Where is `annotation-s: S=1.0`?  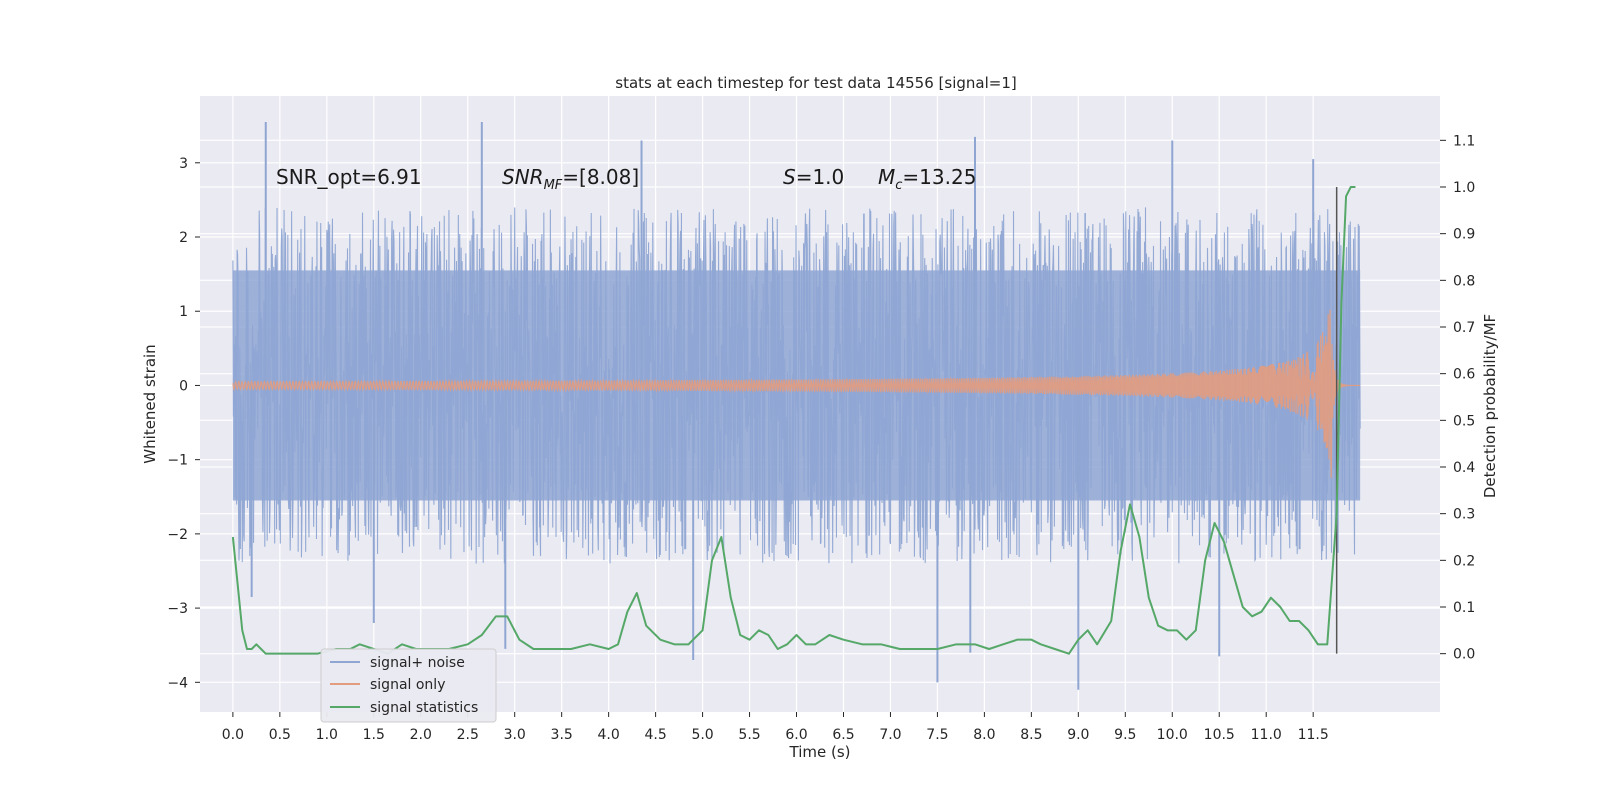
annotation-s: S=1.0 is located at coordinates (813, 177).